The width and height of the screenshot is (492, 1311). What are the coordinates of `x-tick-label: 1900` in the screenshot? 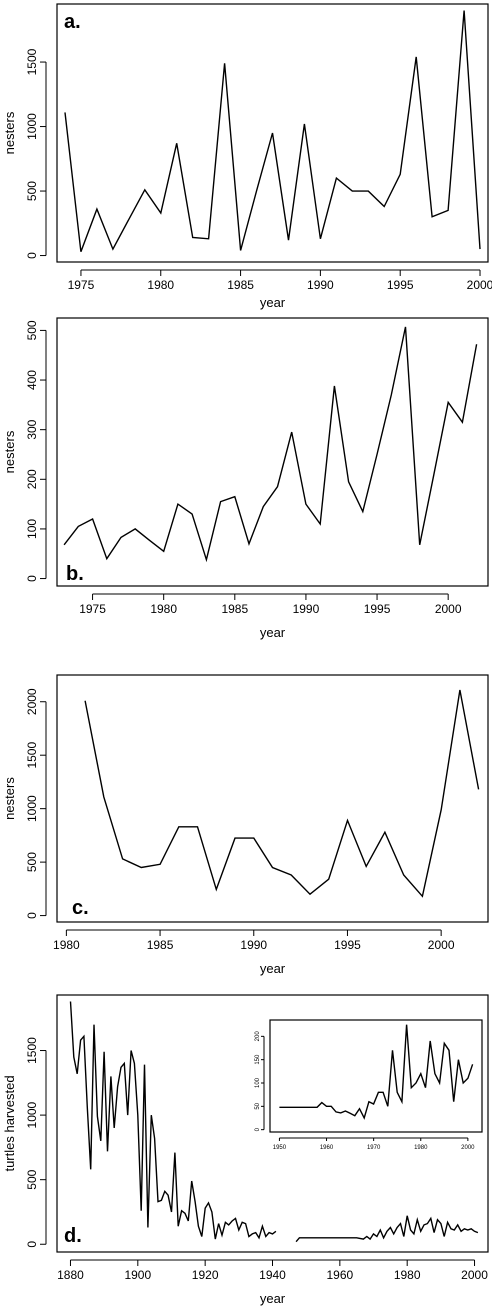 It's located at (137, 1275).